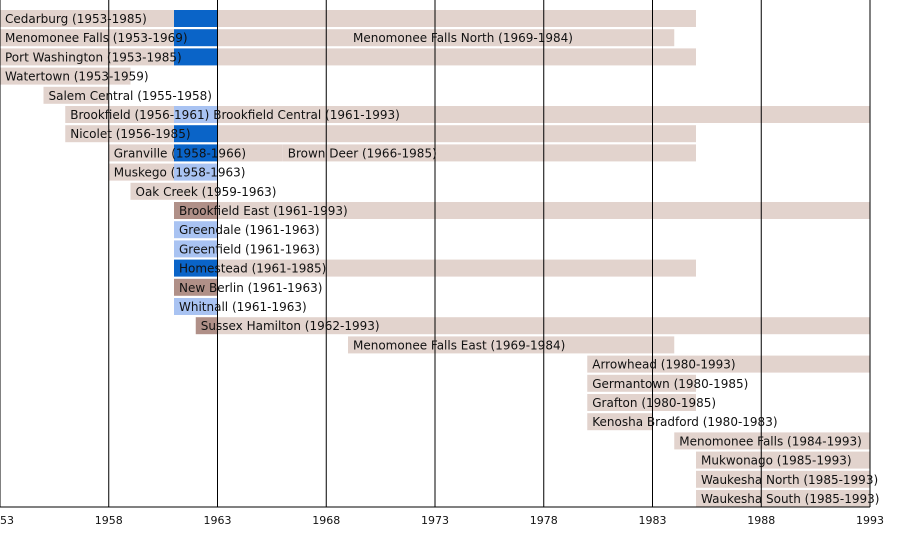 The width and height of the screenshot is (900, 555). What do you see at coordinates (684, 422) in the screenshot?
I see `bar-label: Kenosha Bradford (1980-1983)` at bounding box center [684, 422].